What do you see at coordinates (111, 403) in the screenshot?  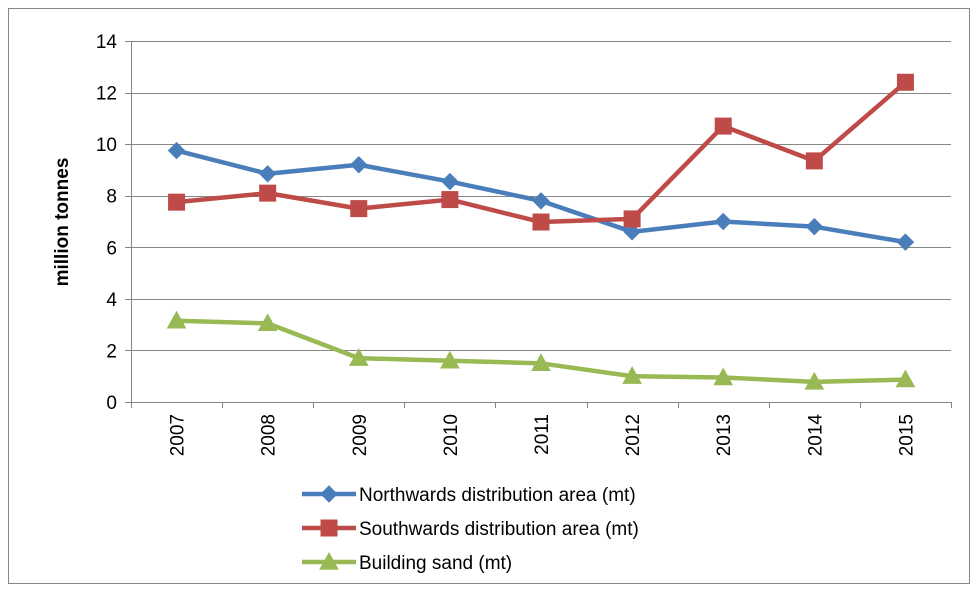 I see `y-tick-label: 0` at bounding box center [111, 403].